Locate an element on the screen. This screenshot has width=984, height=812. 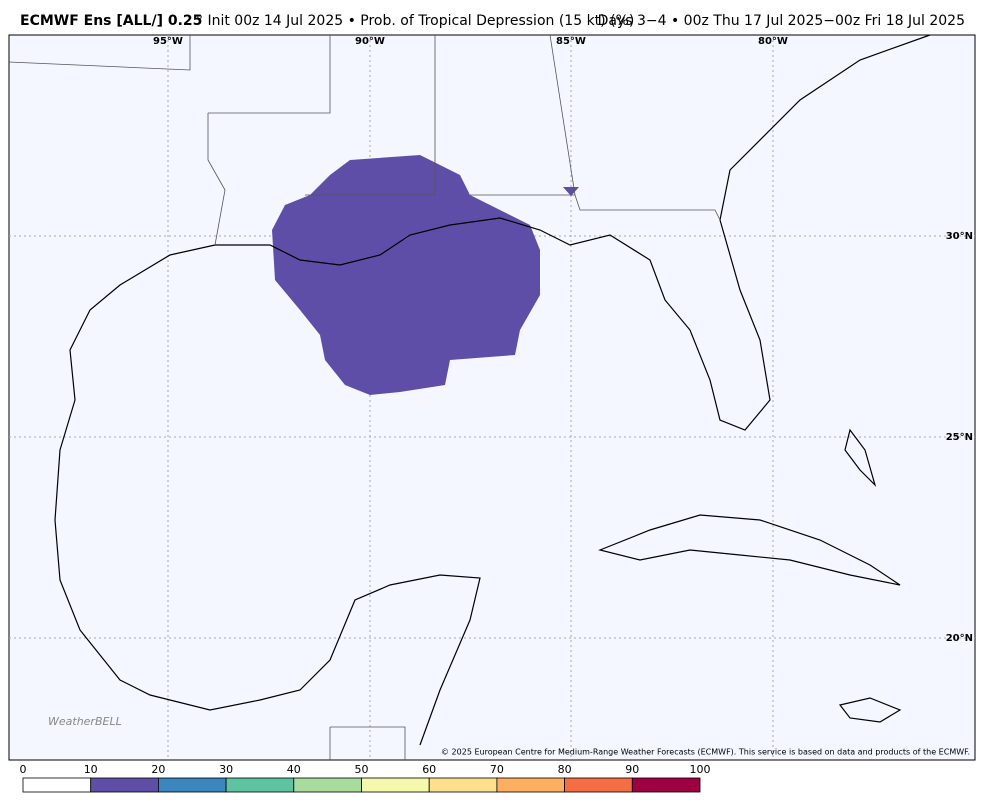
lon-label: 80°W is located at coordinates (773, 41).